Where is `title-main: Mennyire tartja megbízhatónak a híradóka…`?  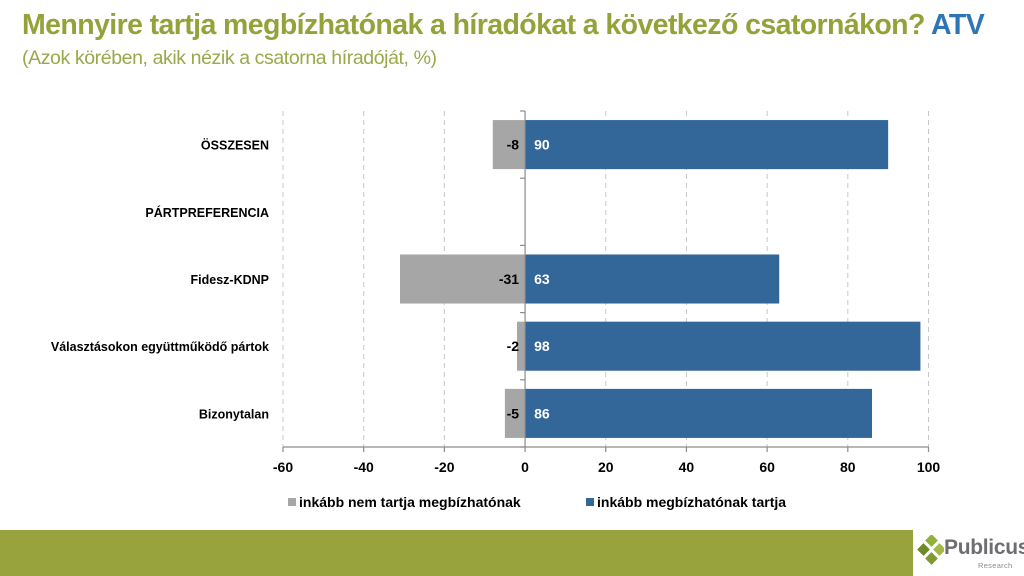 title-main: Mennyire tartja megbízhatónak a híradóka… is located at coordinates (473, 25).